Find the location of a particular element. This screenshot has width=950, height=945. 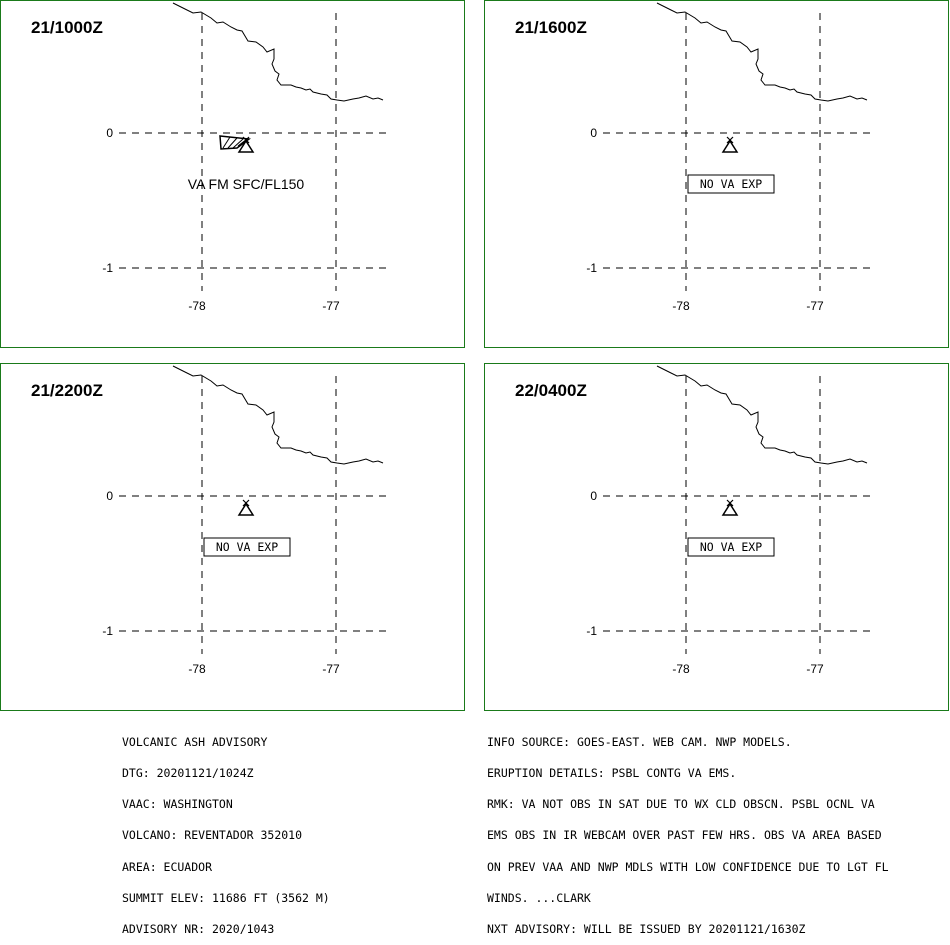

ash-level-label: VA FM SFC/FL150 is located at coordinates (246, 184).